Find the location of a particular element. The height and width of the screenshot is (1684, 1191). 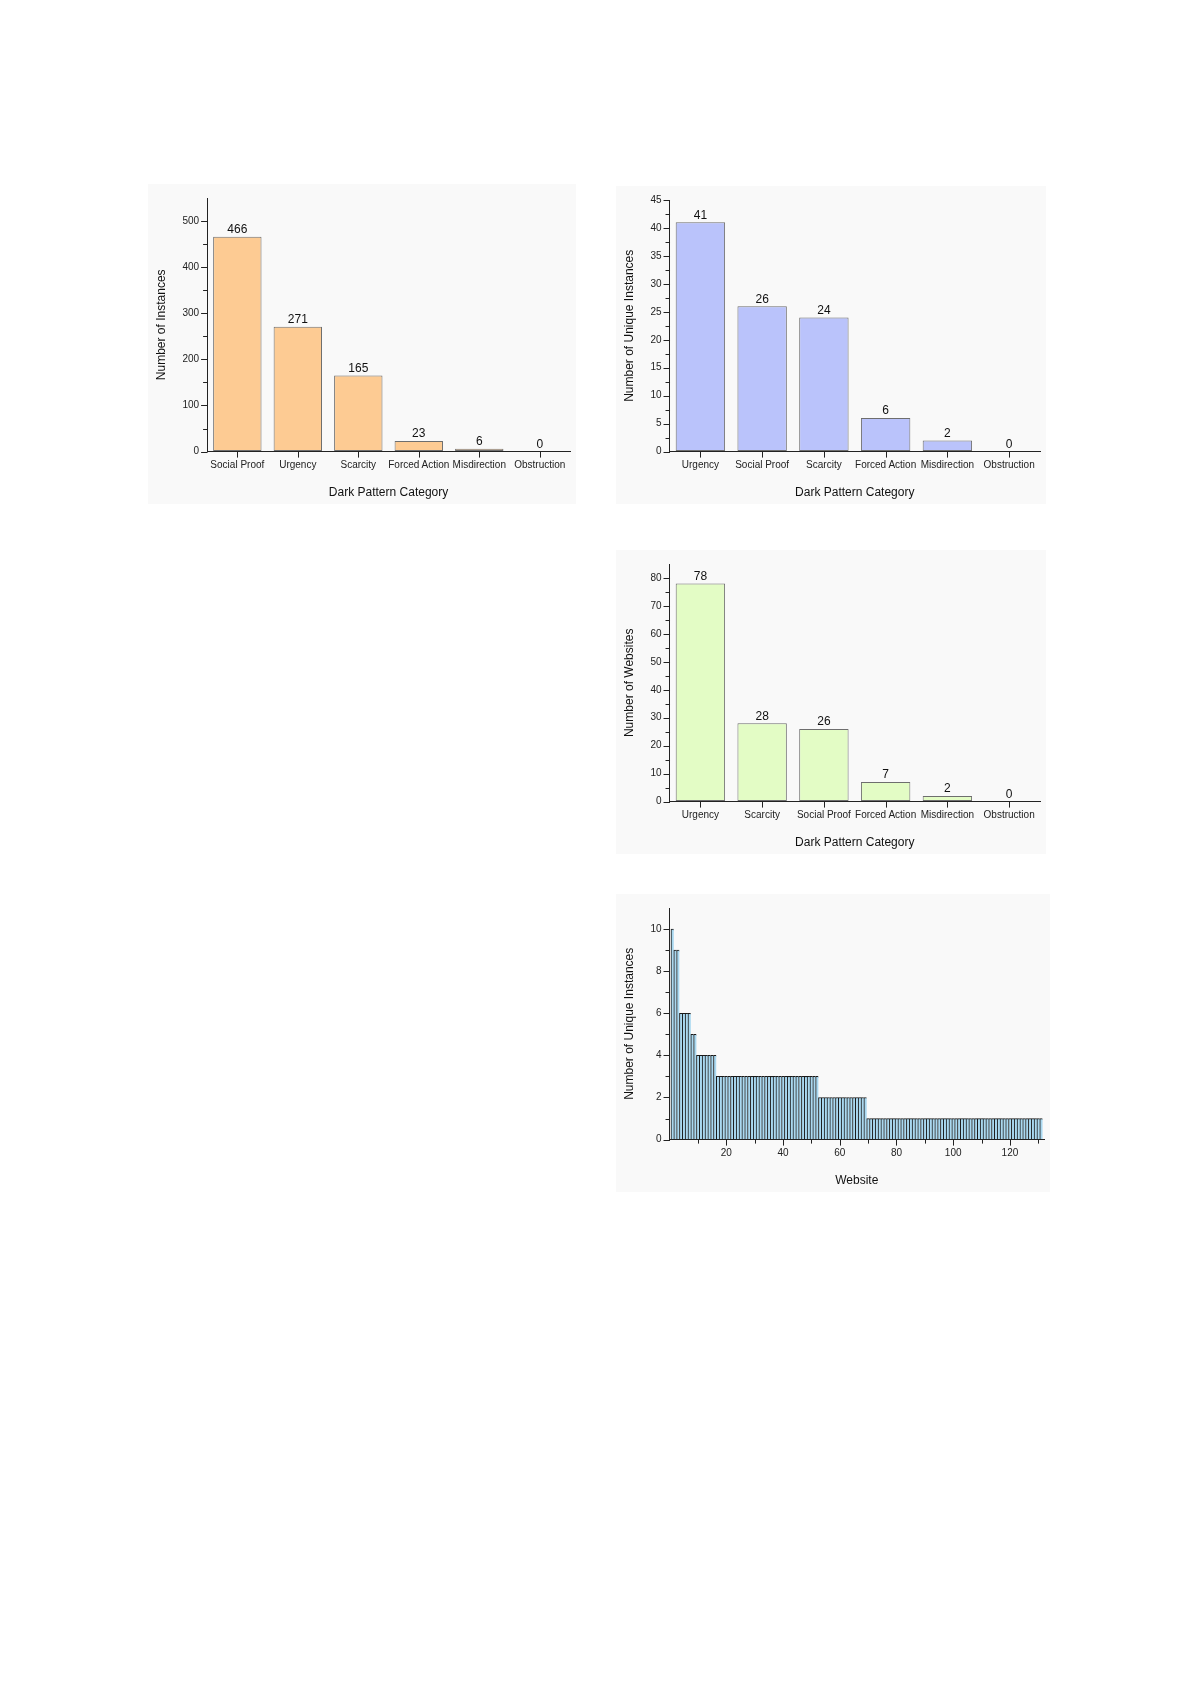

data-label: 7 is located at coordinates (886, 774).